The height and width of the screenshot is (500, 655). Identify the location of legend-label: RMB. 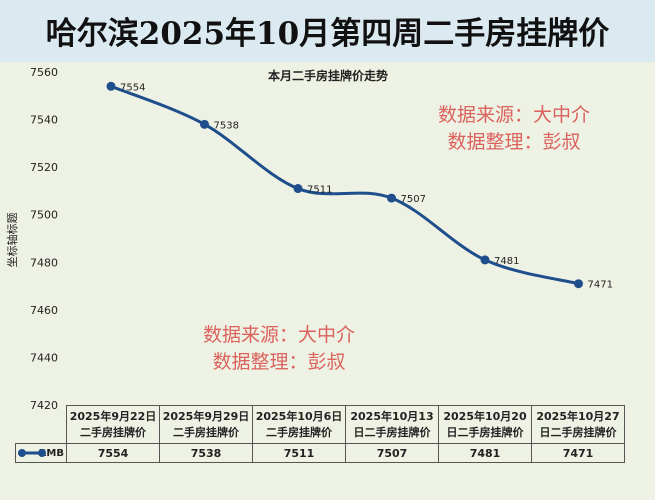
(51, 453).